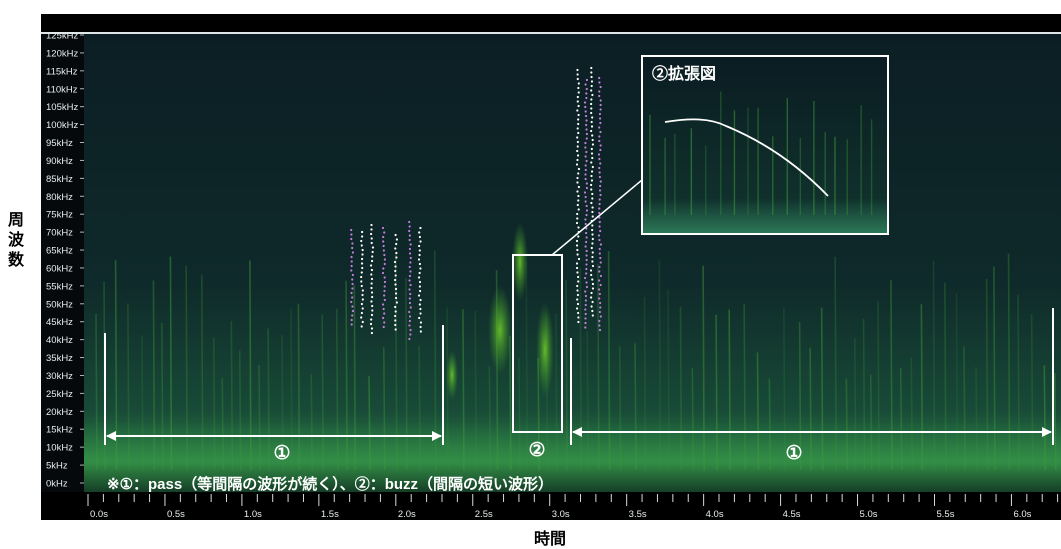 The image size is (1061, 549). I want to click on y-tick-label: 125kHz, so click(62, 36).